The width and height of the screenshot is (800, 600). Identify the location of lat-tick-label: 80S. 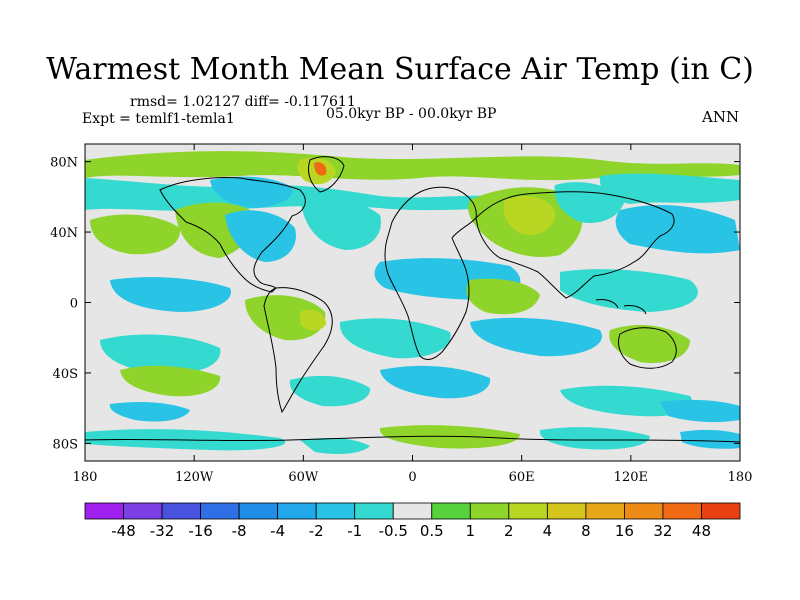
(65, 444).